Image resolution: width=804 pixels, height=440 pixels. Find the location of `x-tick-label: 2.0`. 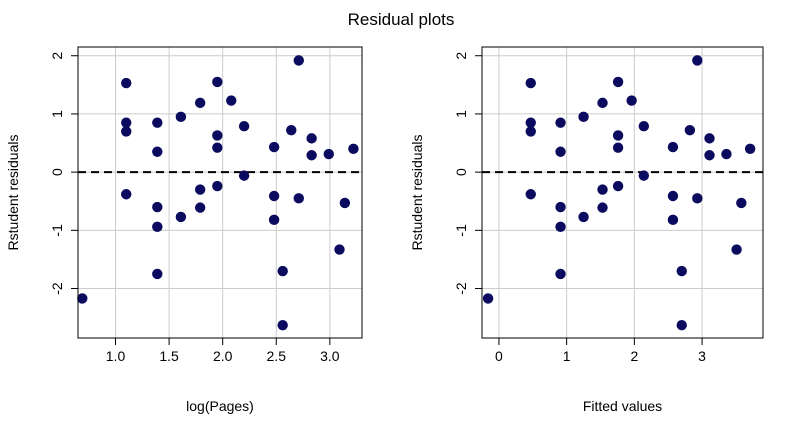

x-tick-label: 2.0 is located at coordinates (223, 356).